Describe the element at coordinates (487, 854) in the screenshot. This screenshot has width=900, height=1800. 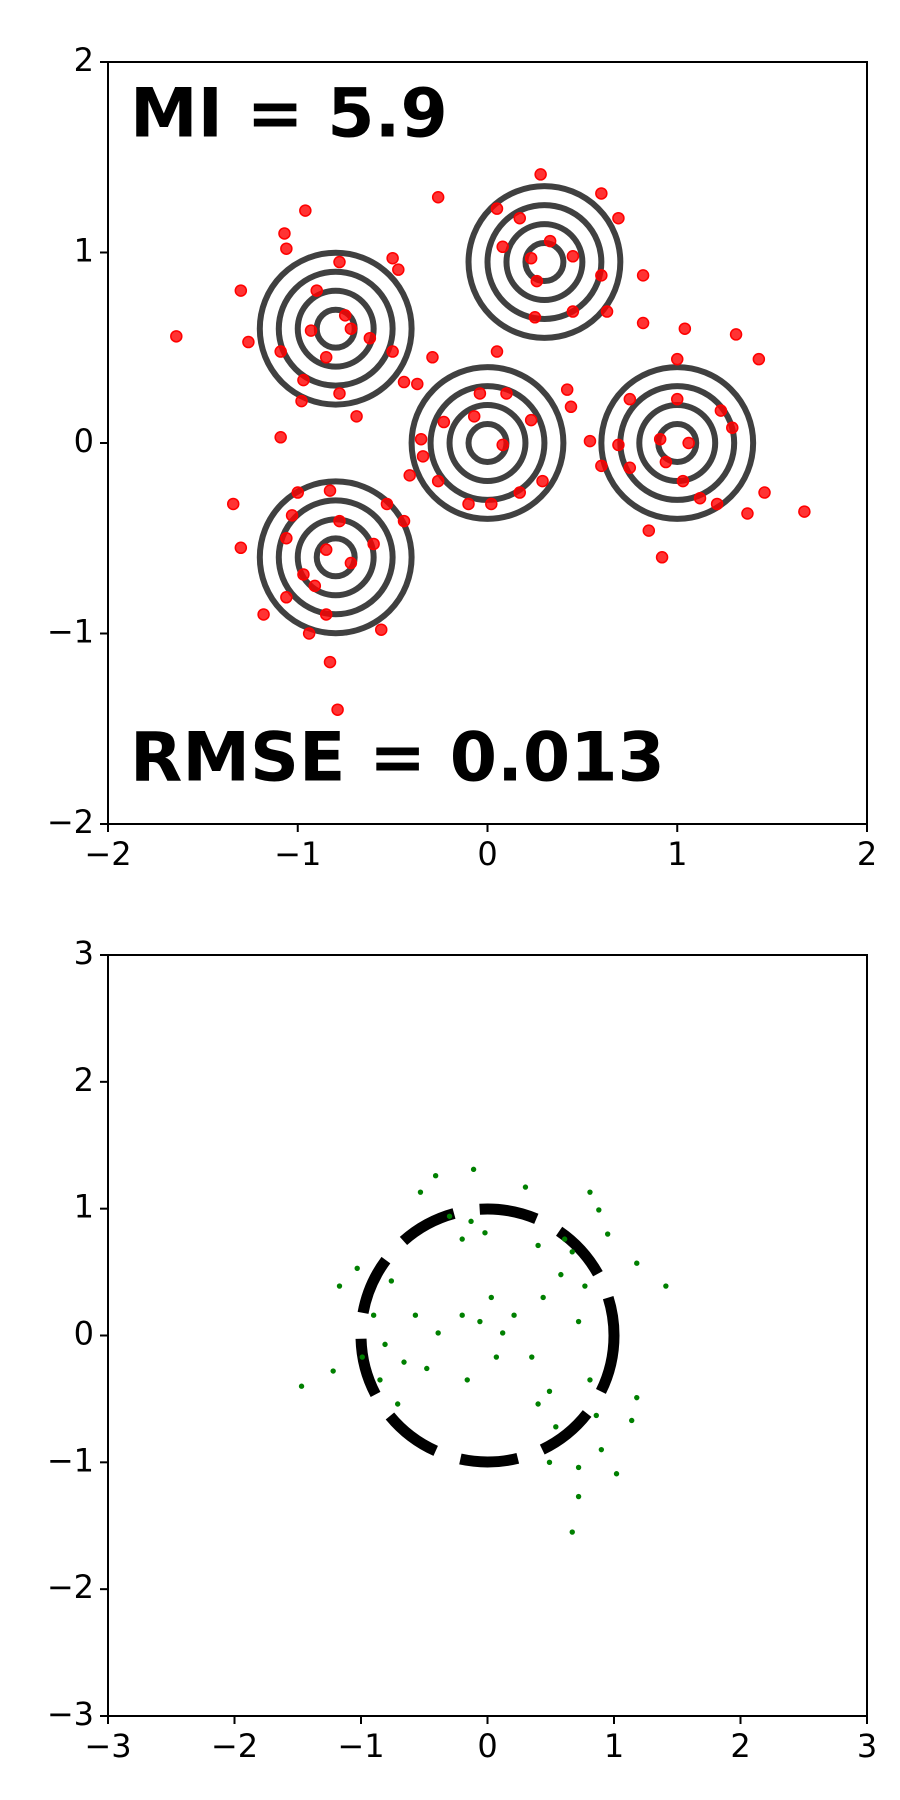
I see `x-tick-label: 0` at that location.